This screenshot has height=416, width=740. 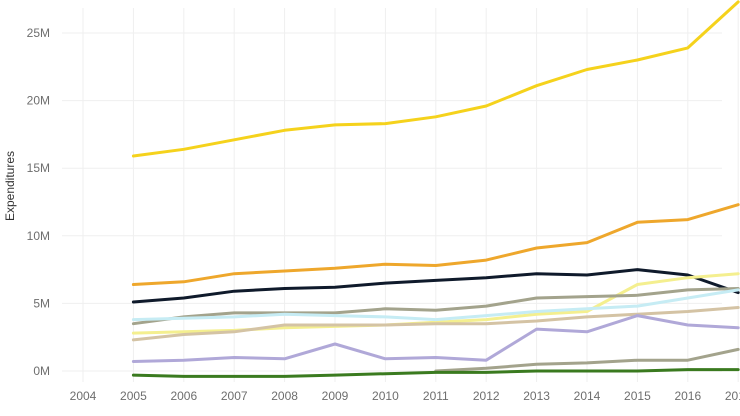 What do you see at coordinates (38, 168) in the screenshot?
I see `y-tick-label: 15M` at bounding box center [38, 168].